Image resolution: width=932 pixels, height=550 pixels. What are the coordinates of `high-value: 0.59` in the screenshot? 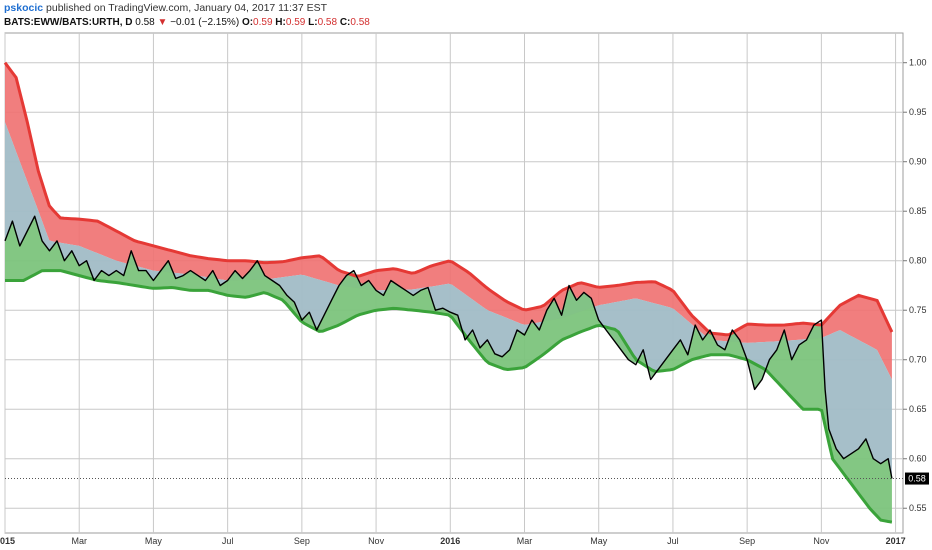 It's located at (295, 22).